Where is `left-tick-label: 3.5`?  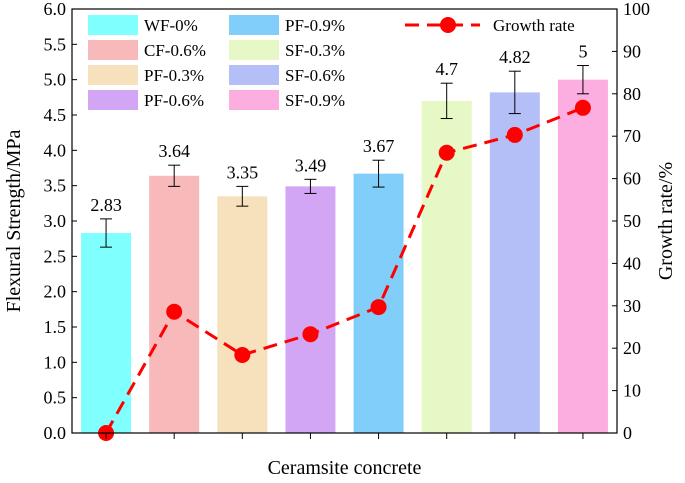 left-tick-label: 3.5 is located at coordinates (55, 186).